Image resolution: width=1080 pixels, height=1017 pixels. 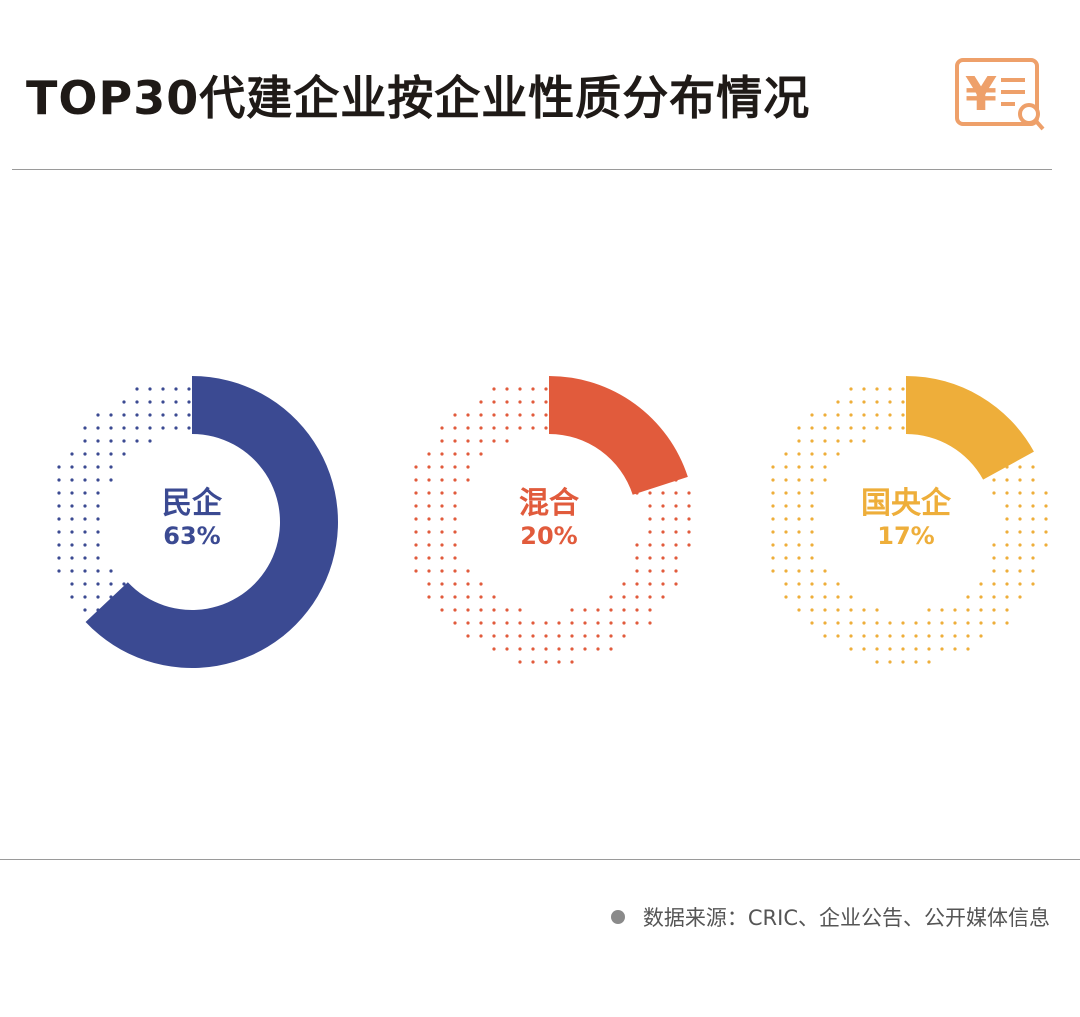 What do you see at coordinates (906, 536) in the screenshot?
I see `donut-value-label: 17%` at bounding box center [906, 536].